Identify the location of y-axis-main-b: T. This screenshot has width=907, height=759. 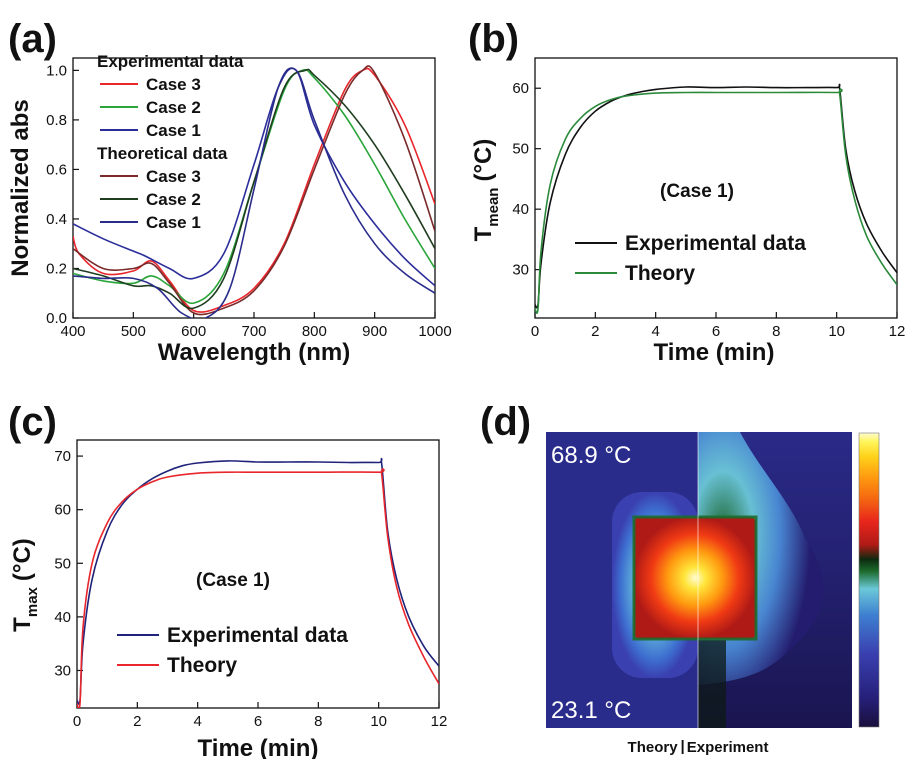
(483, 233).